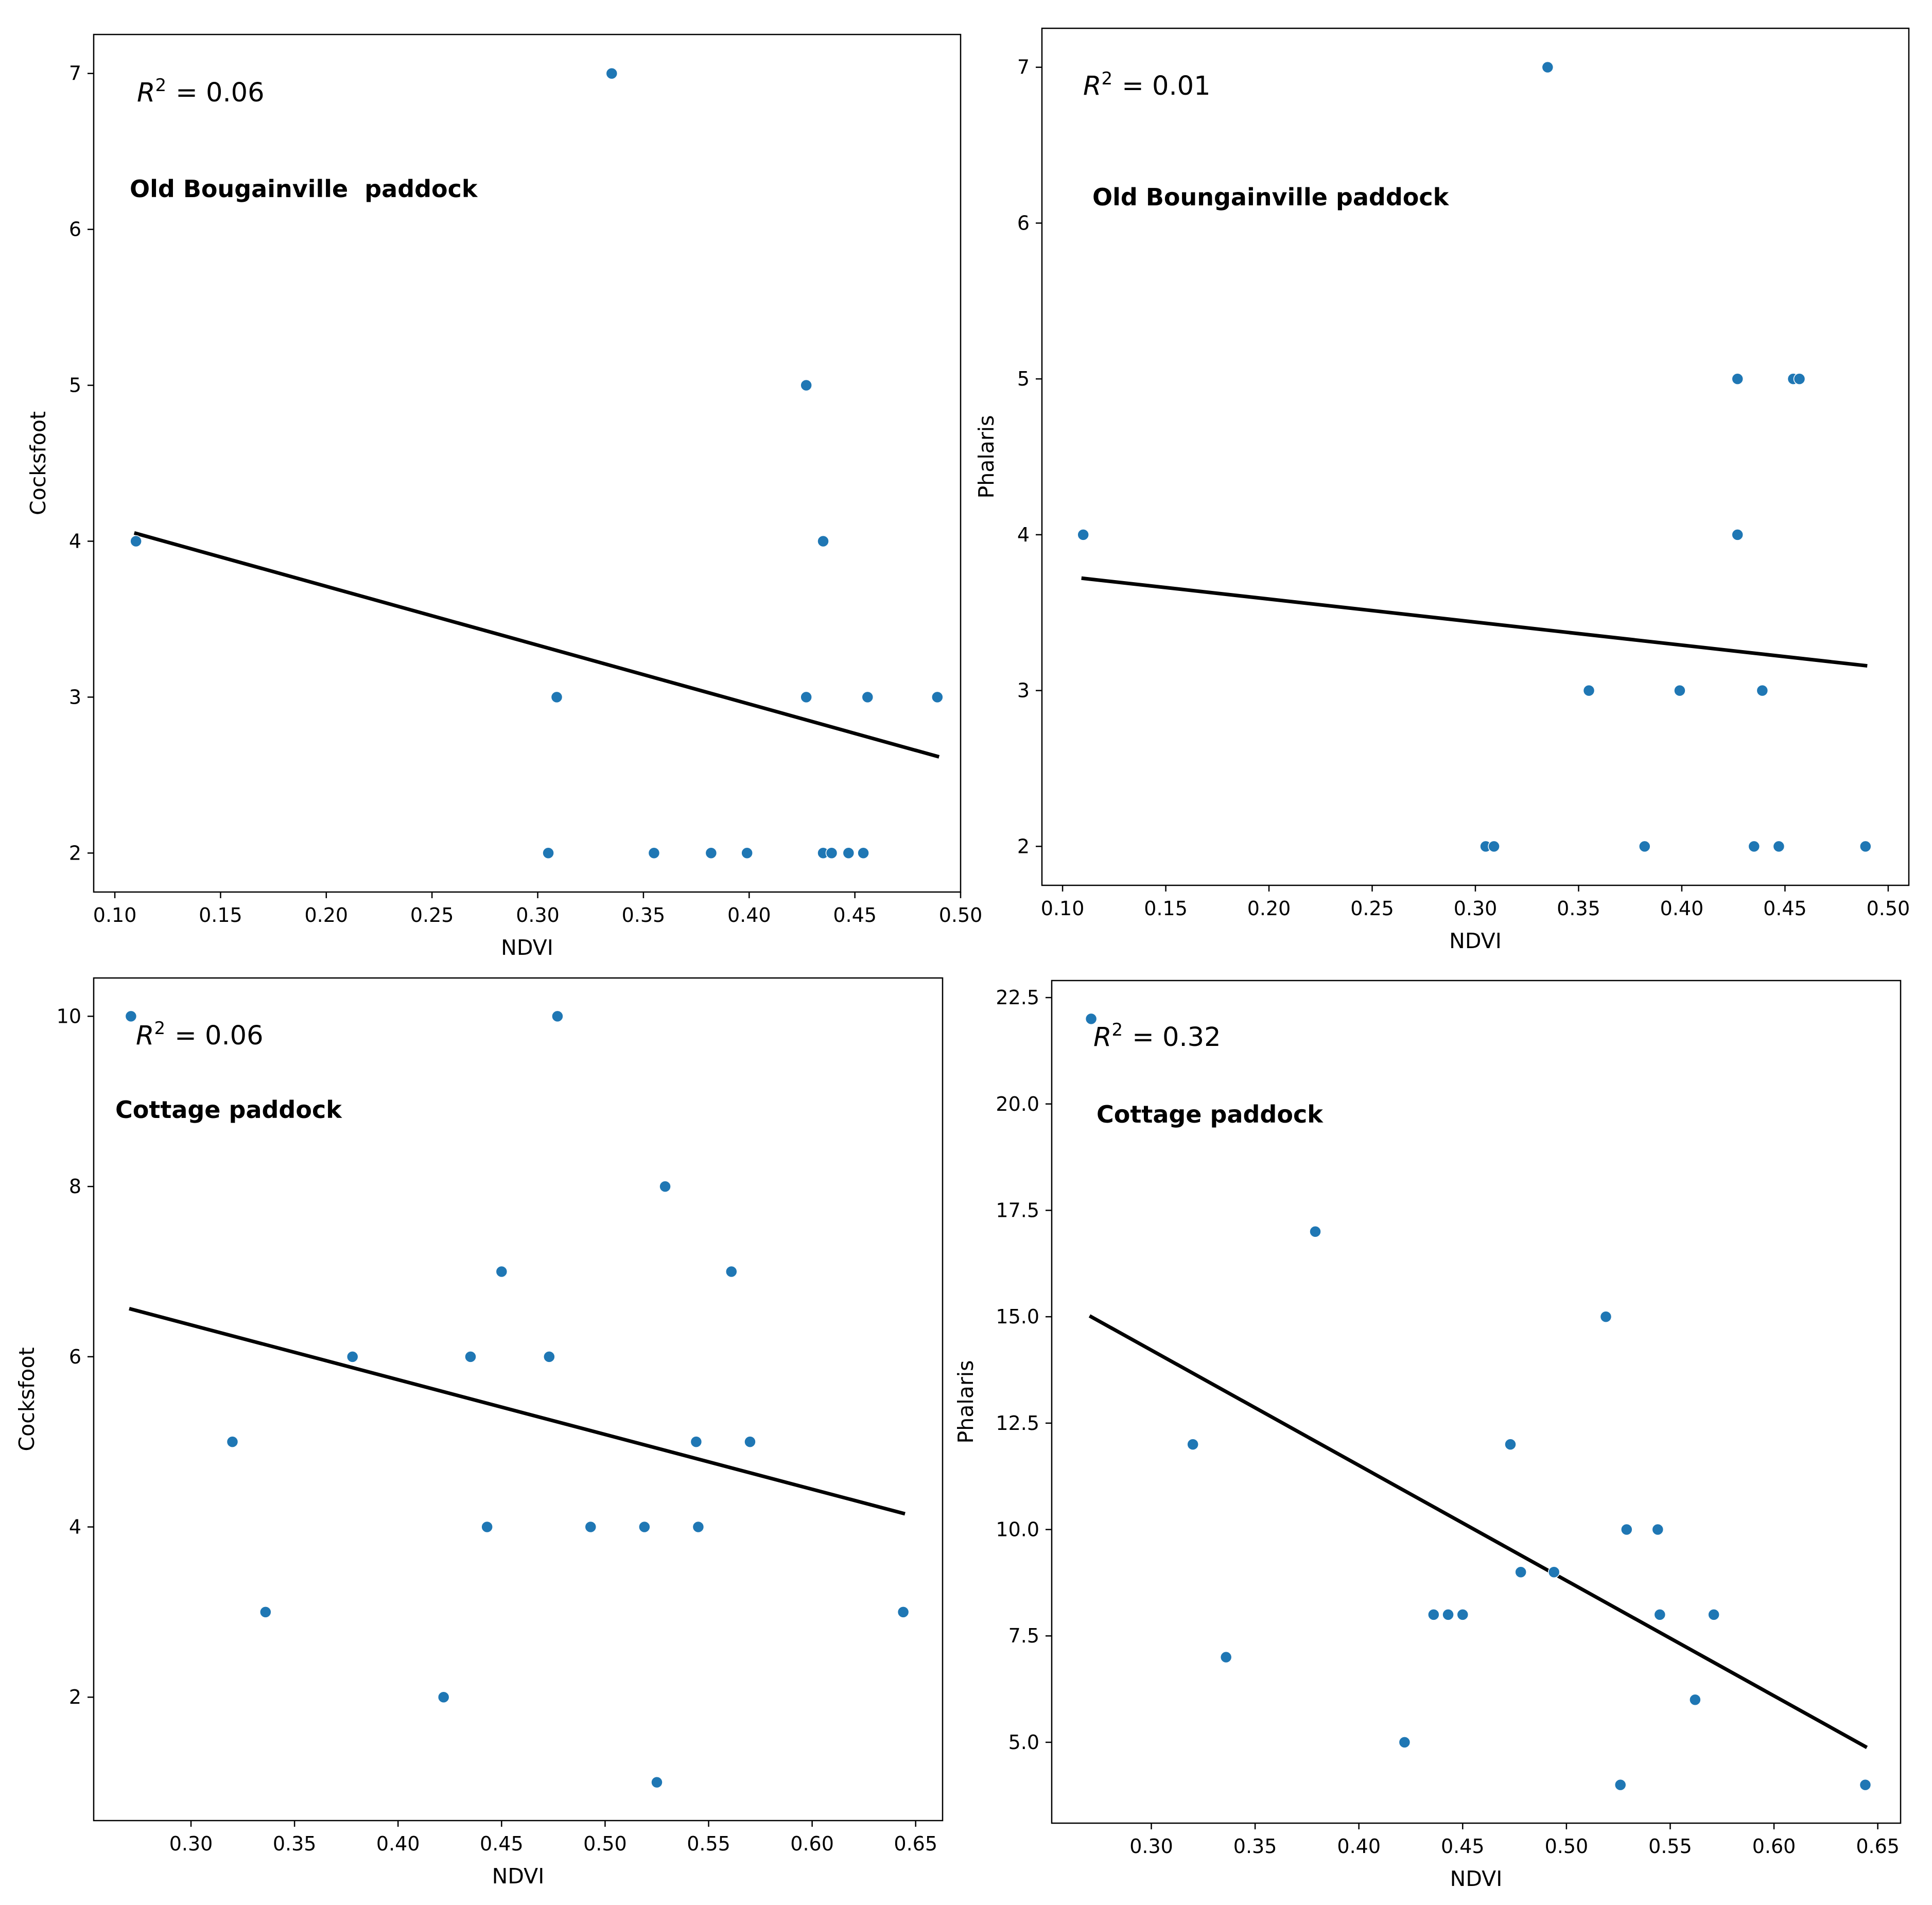 Image resolution: width=1932 pixels, height=1905 pixels. I want to click on y-tick-label: 22.5, so click(1017, 998).